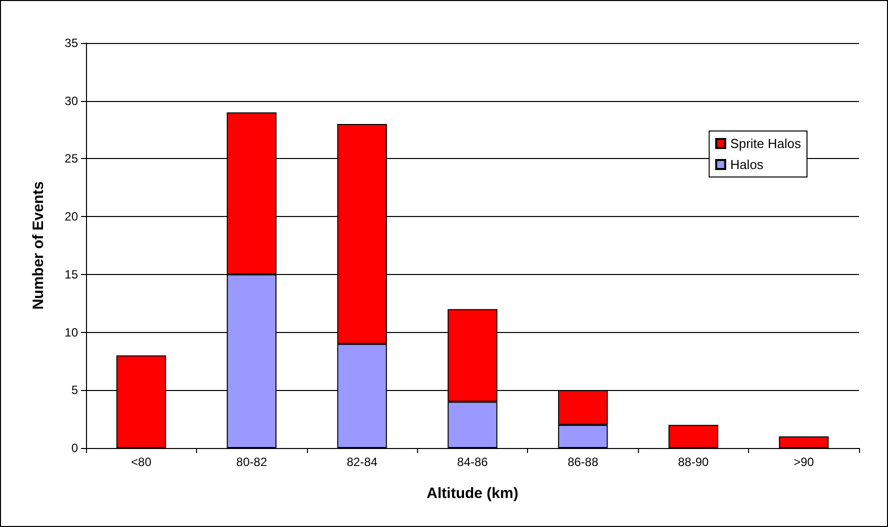  I want to click on y-tick-label: 0, so click(74, 448).